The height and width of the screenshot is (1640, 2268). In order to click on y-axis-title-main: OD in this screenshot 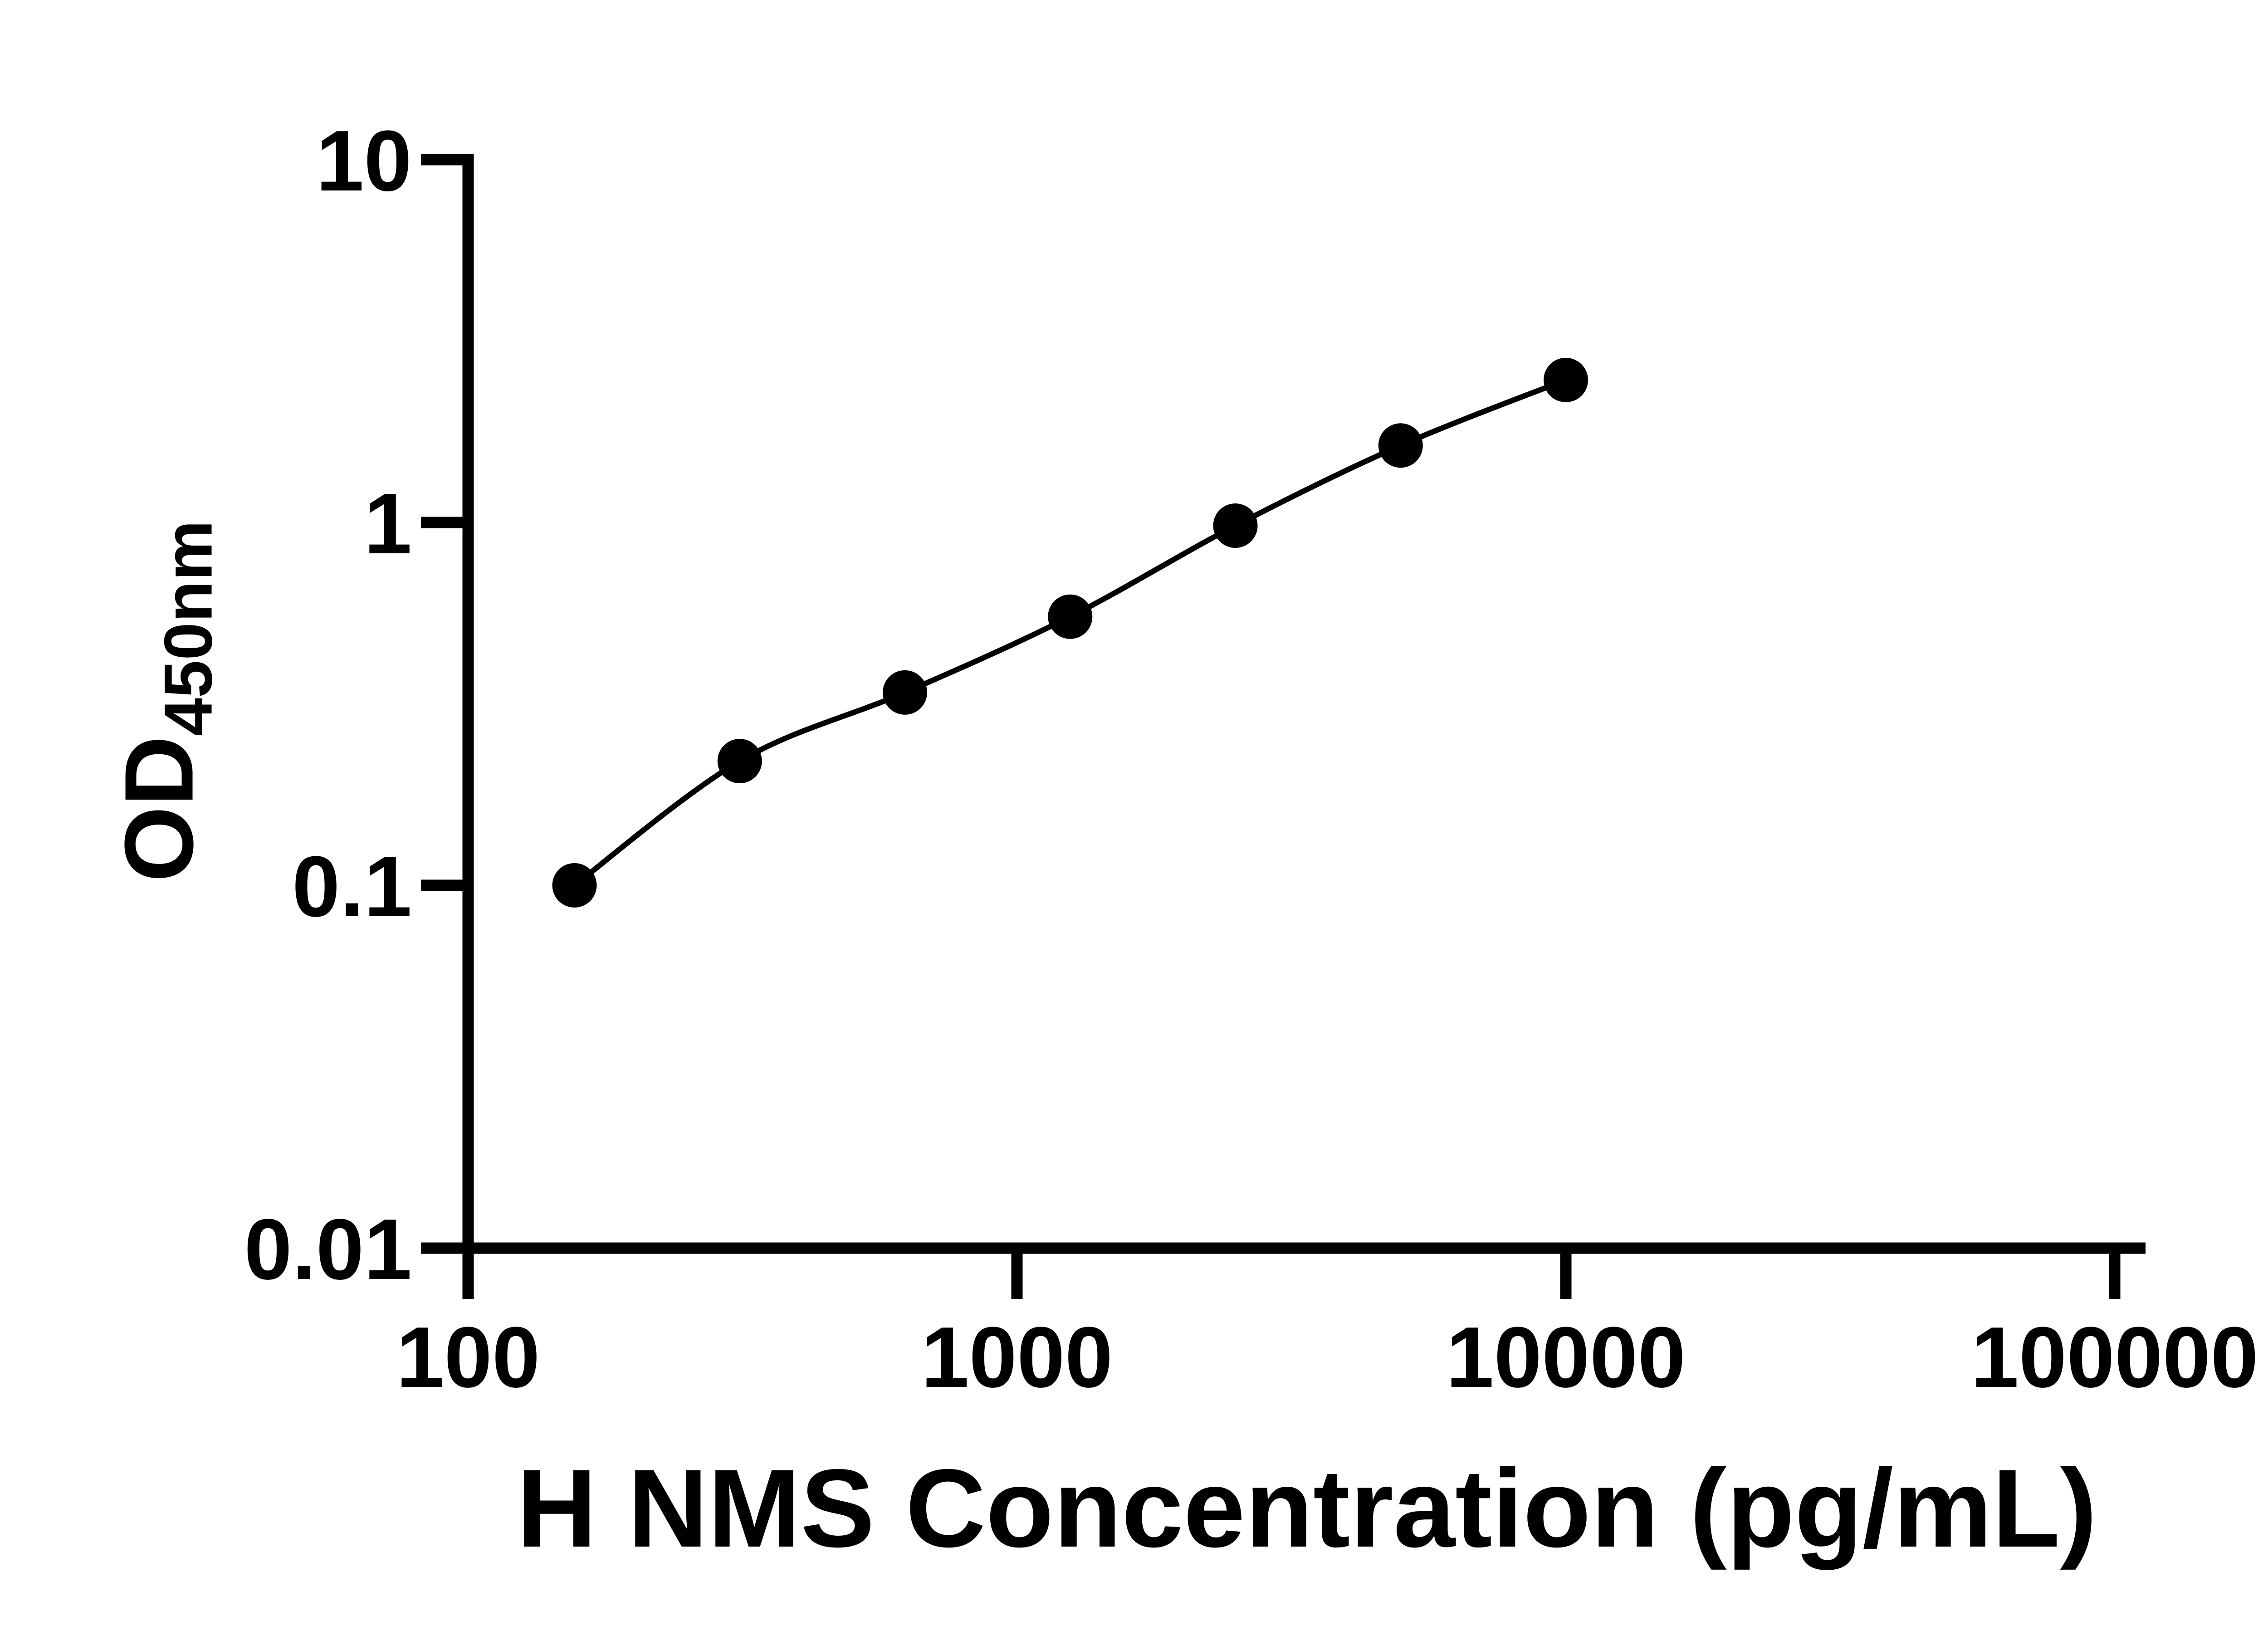, I will do `click(159, 809)`.